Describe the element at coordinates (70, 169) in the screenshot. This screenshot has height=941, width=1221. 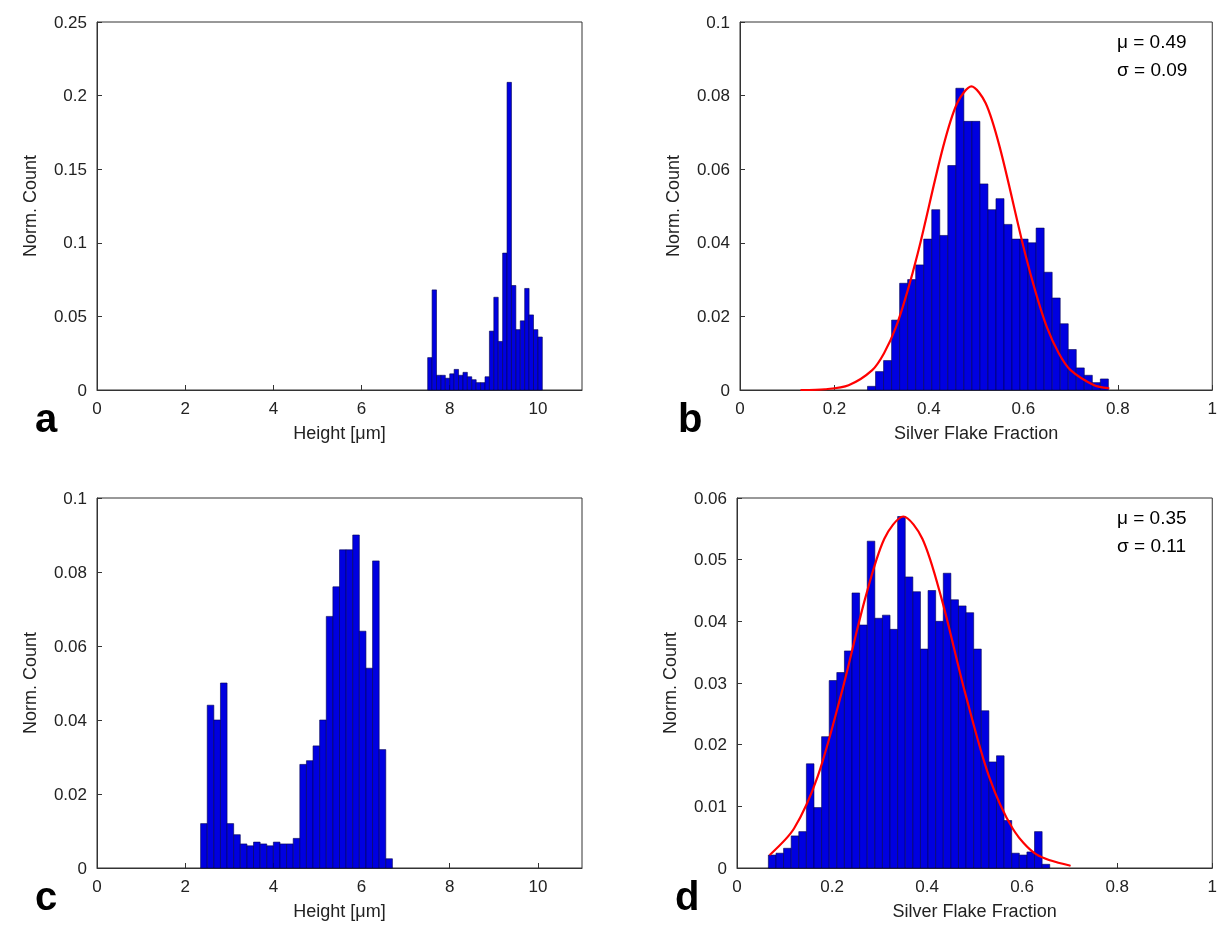
I see `y-tick-label: 0.15` at that location.